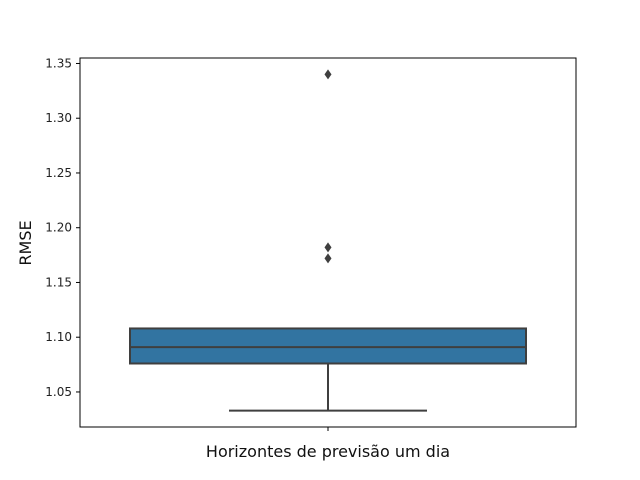 The image size is (640, 480). I want to click on y-tick-label: 1.20, so click(58, 228).